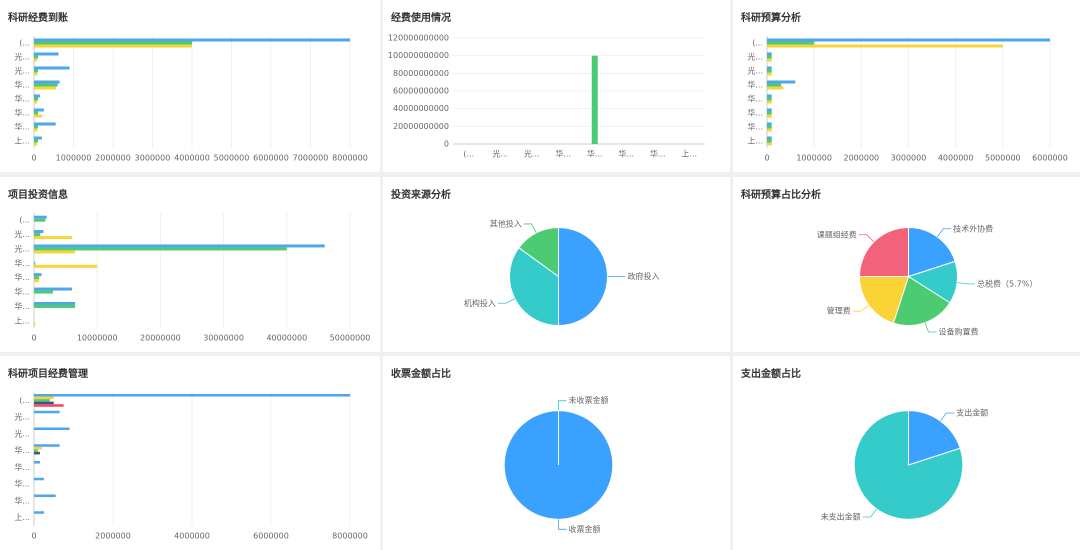  I want to click on x-tick-label: 3000000, so click(153, 158).